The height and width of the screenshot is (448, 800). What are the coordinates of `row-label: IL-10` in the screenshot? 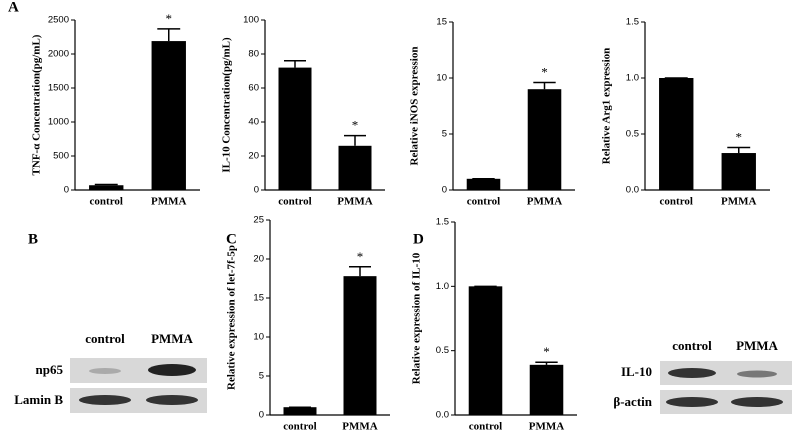 It's located at (636, 371).